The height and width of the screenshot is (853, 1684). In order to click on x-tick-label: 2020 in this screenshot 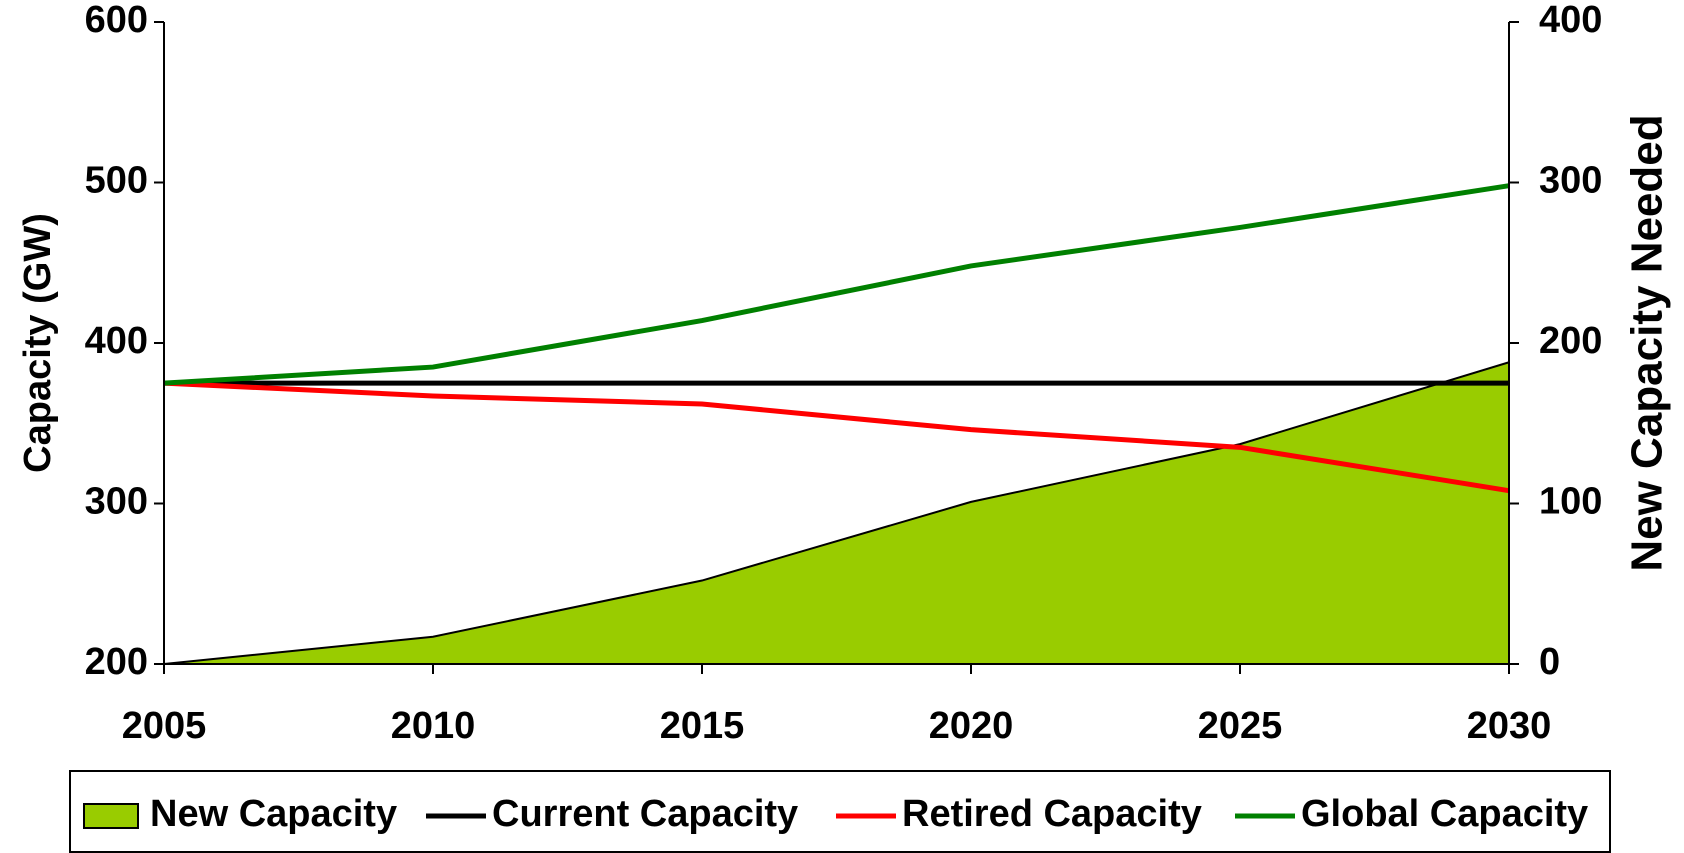, I will do `click(971, 726)`.